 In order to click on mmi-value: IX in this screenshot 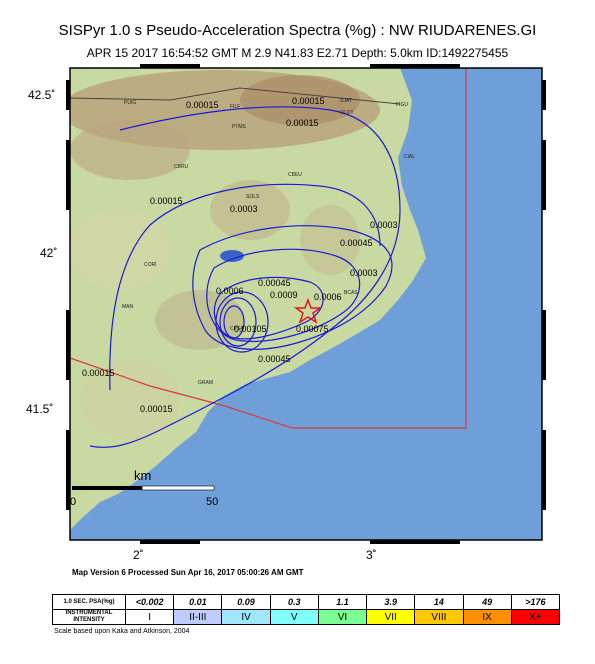, I will do `click(487, 617)`.